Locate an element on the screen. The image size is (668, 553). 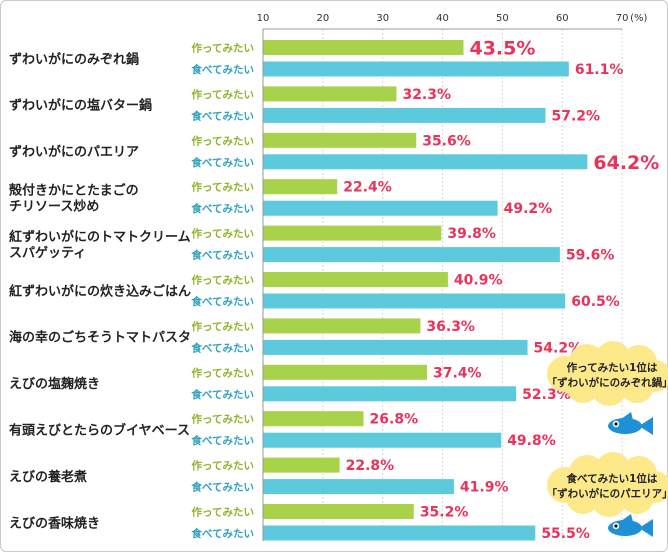
value-label-eat: 41.9% is located at coordinates (484, 488).